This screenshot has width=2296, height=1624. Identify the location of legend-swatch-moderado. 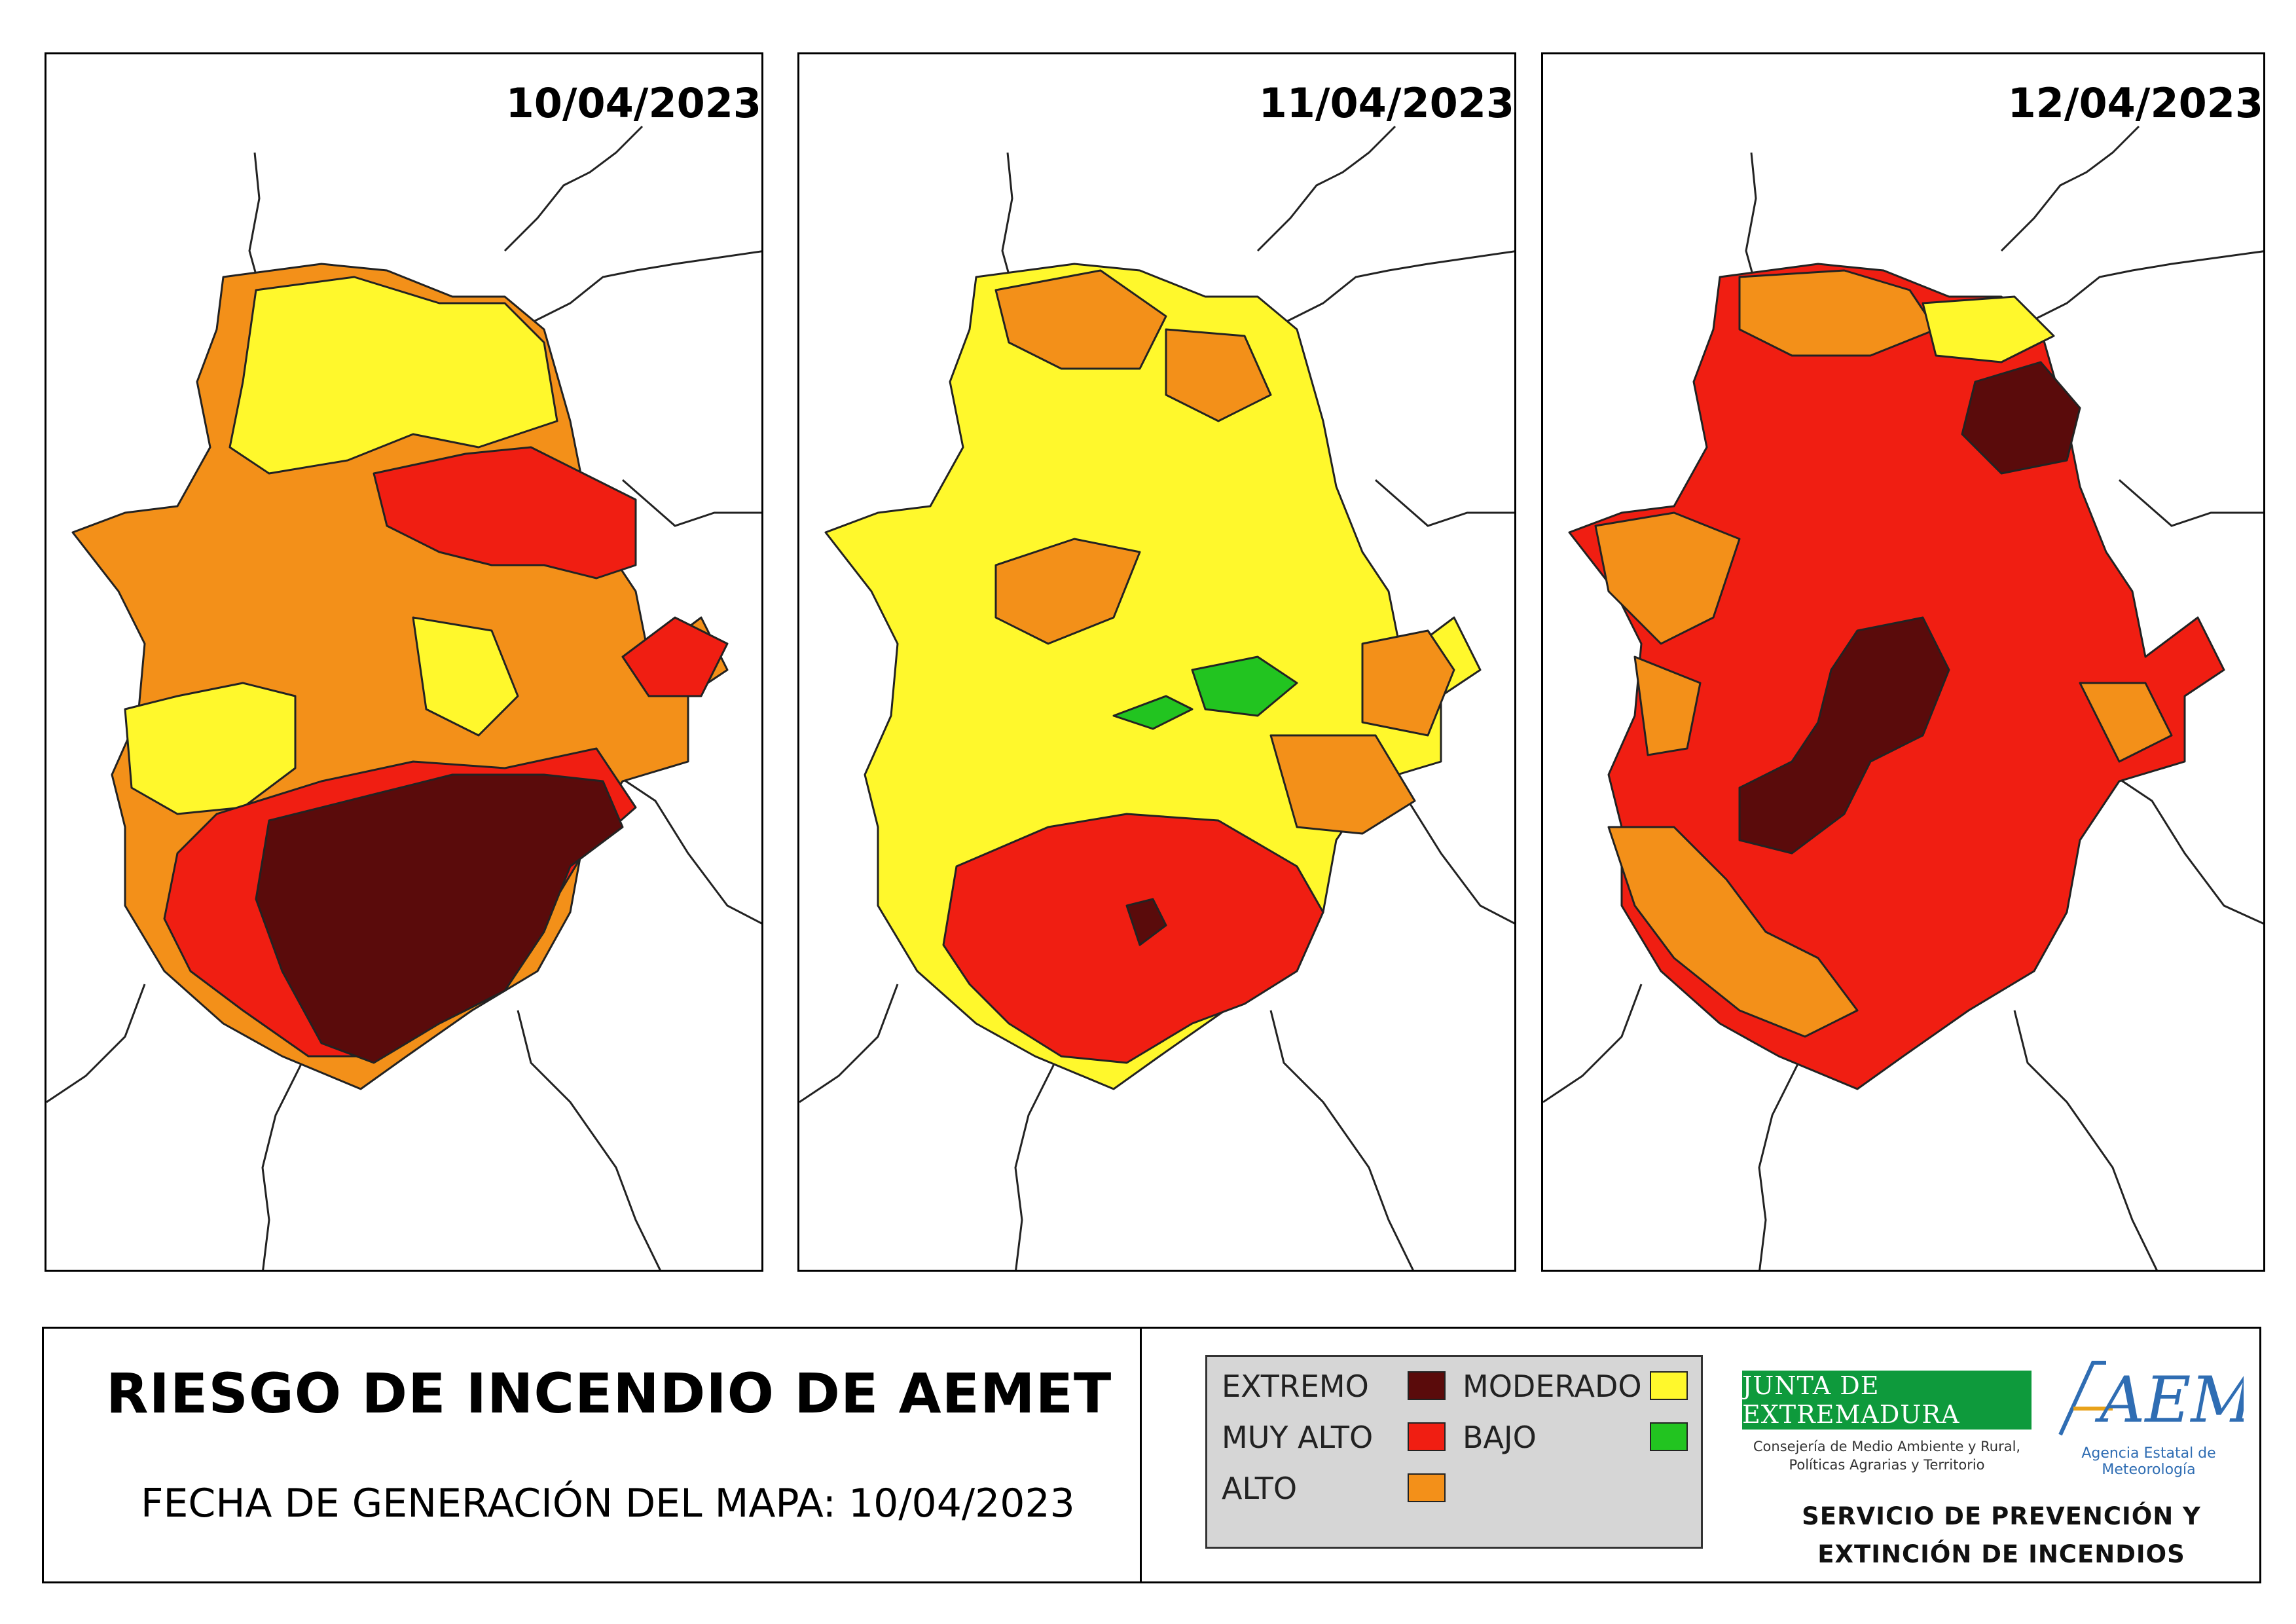
(1669, 1385).